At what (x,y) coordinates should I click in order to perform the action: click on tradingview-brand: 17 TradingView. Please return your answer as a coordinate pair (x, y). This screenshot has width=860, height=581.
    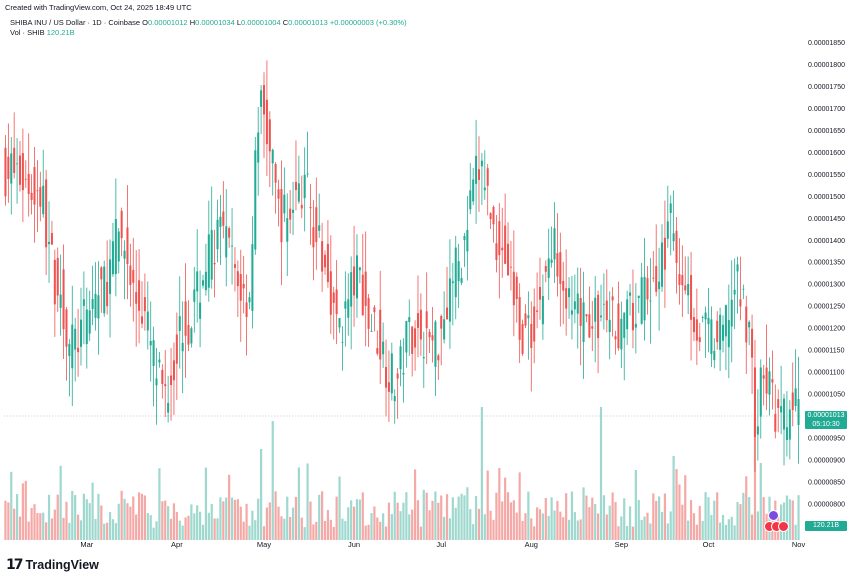
    Looking at the image, I should click on (52, 565).